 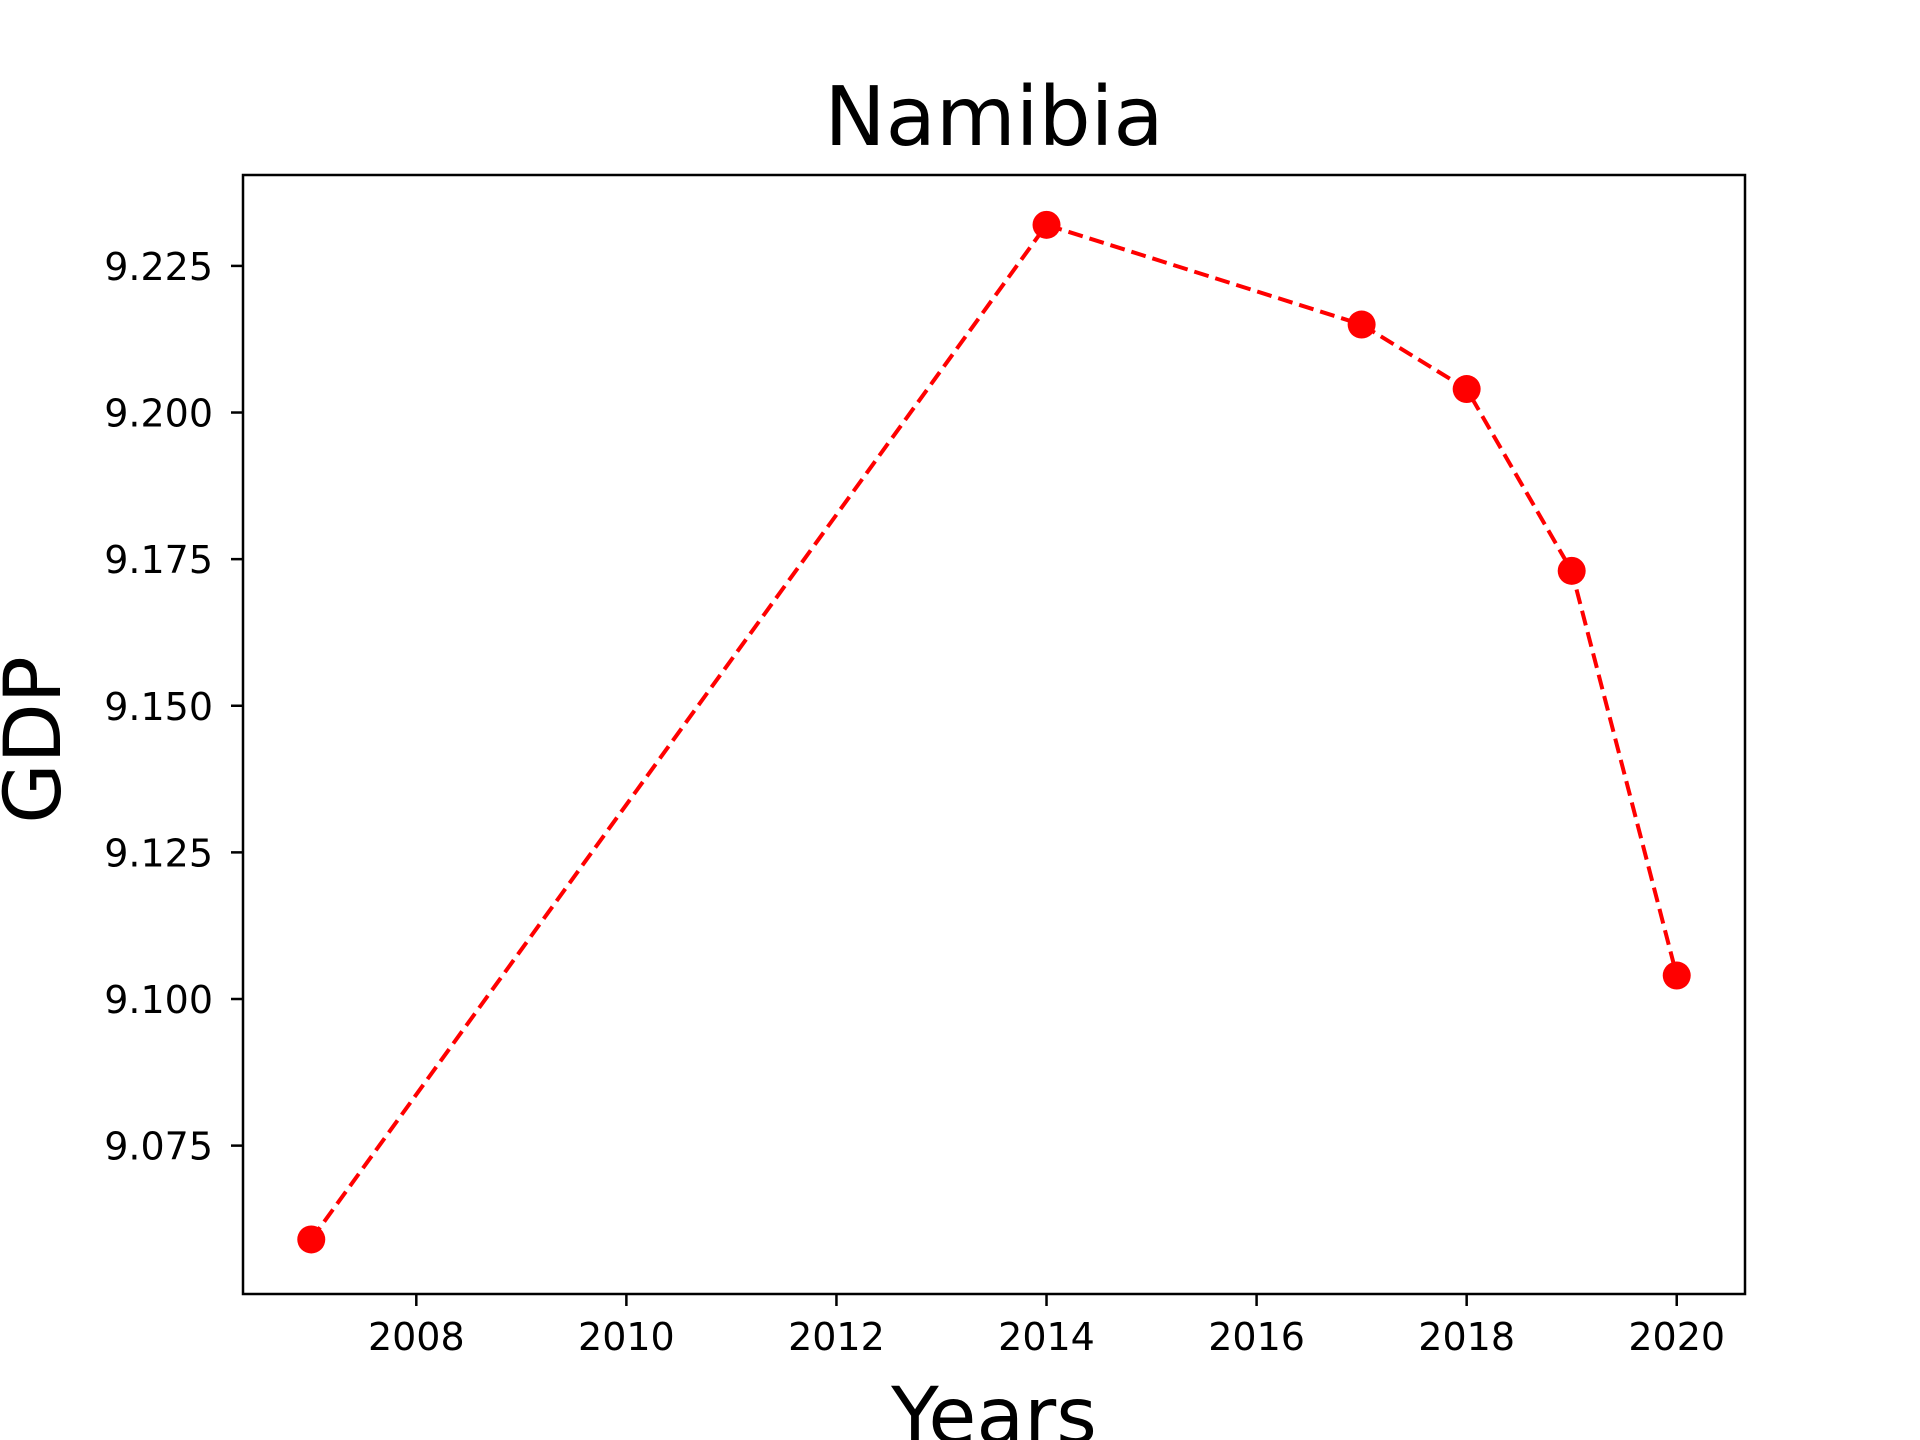 What do you see at coordinates (416, 1337) in the screenshot?
I see `x-tick-label: 2008` at bounding box center [416, 1337].